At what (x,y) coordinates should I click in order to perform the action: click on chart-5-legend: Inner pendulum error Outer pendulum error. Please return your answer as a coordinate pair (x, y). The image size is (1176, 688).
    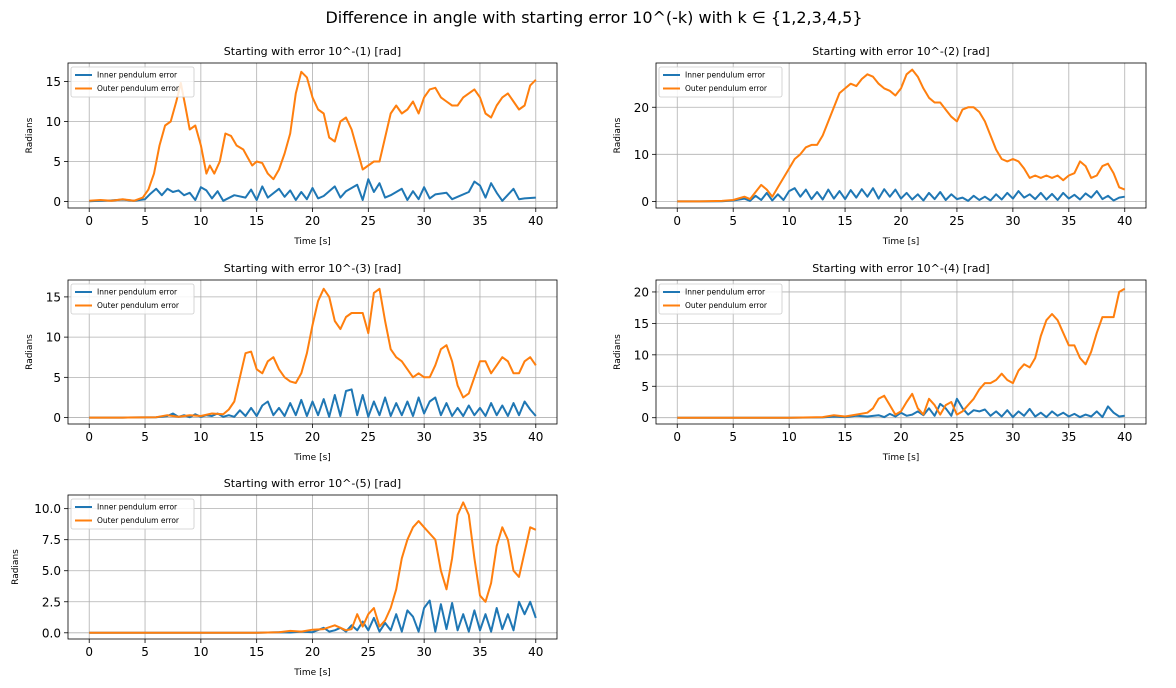
    Looking at the image, I should click on (132, 514).